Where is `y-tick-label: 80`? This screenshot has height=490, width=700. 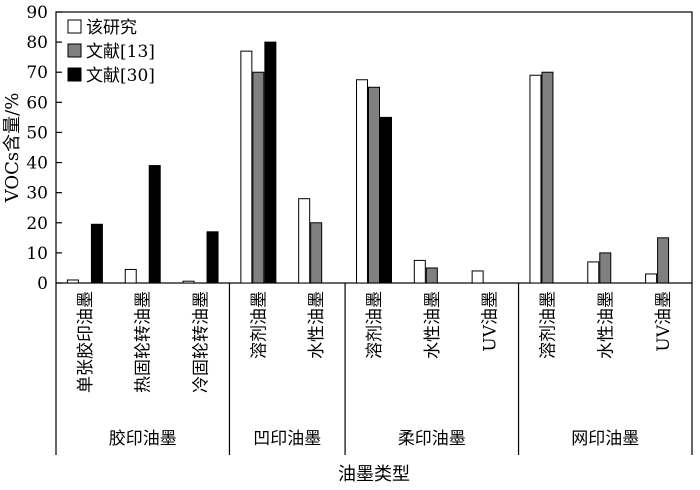
y-tick-label: 80 is located at coordinates (37, 43).